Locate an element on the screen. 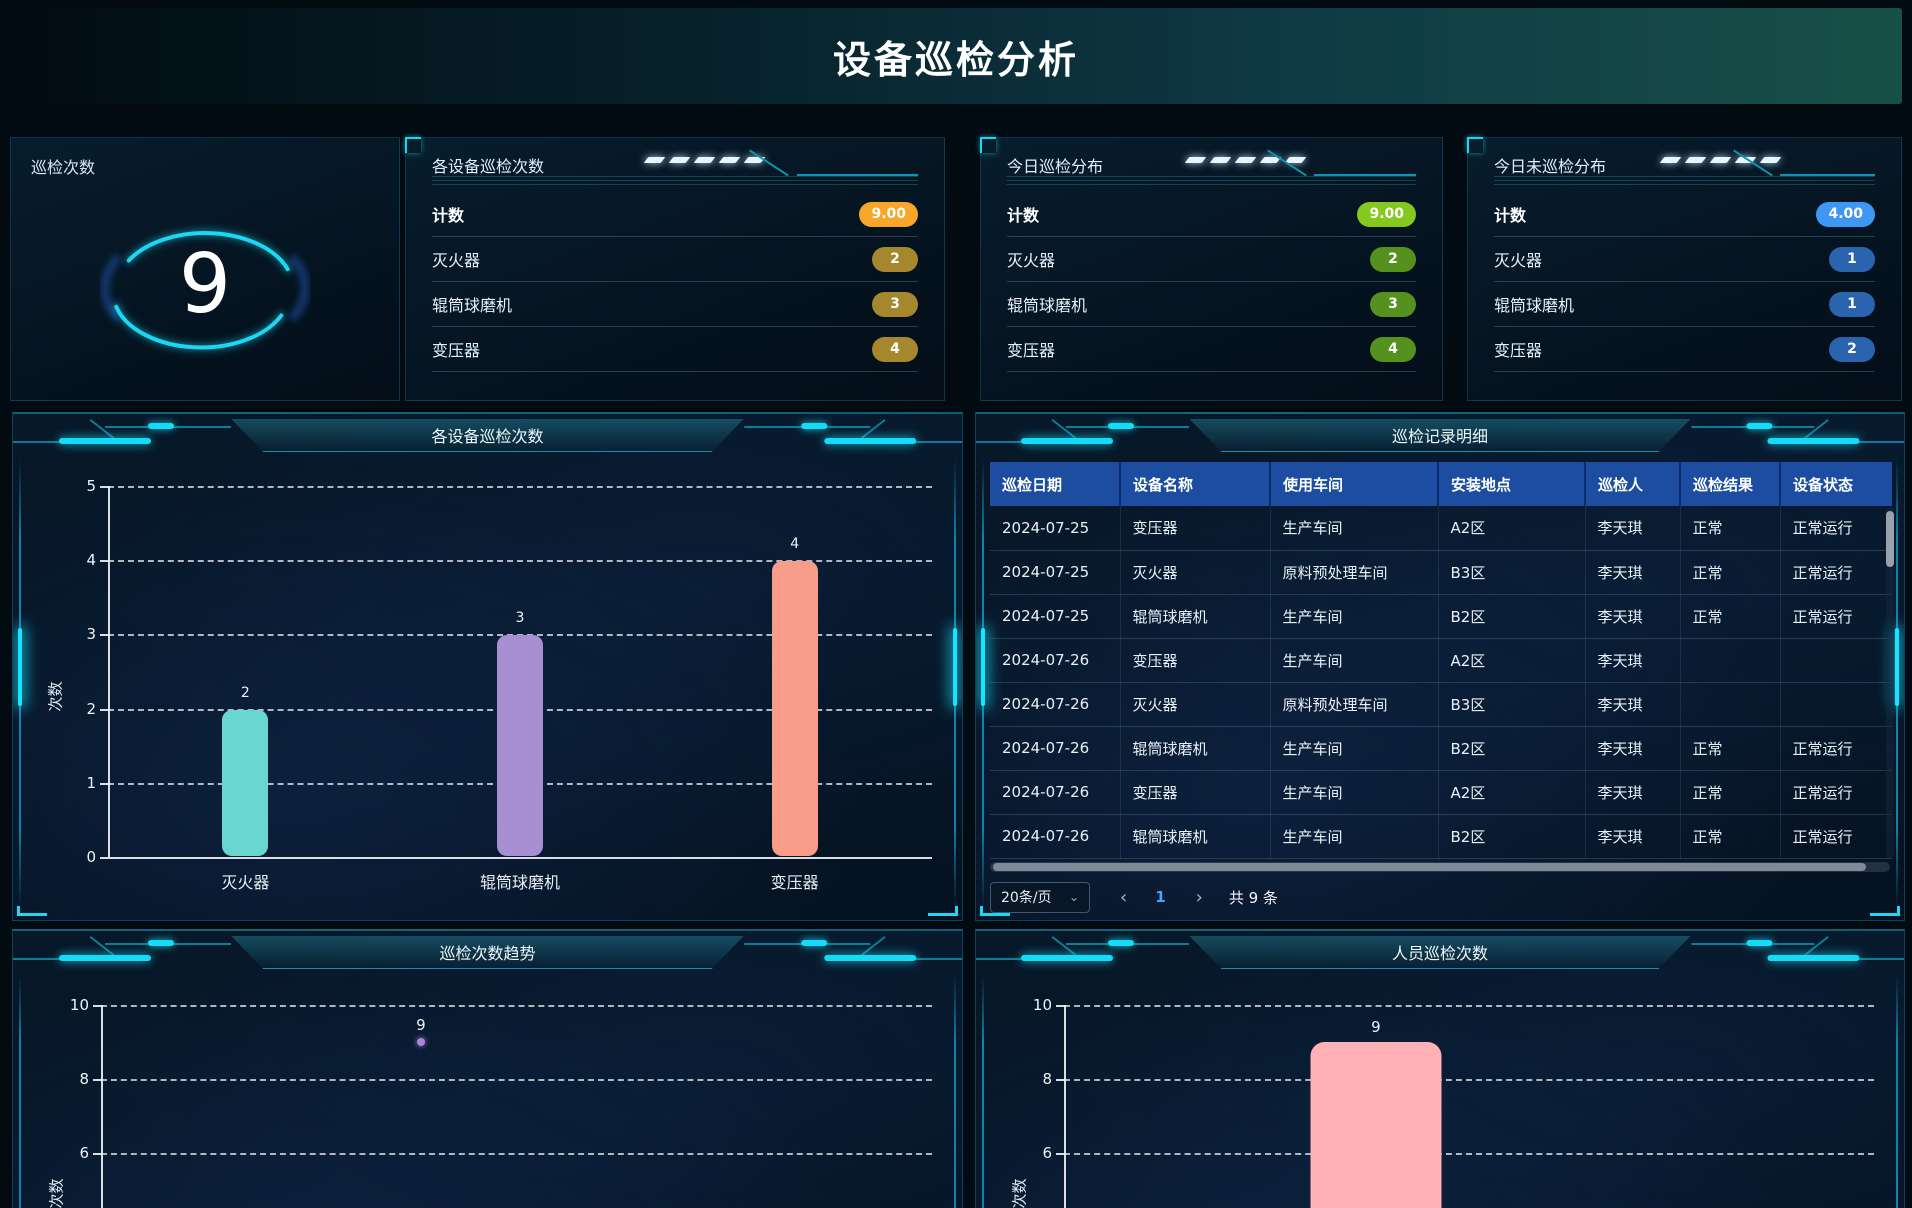 The width and height of the screenshot is (1912, 1208). chart-header: 人员巡检次数 is located at coordinates (1440, 951).